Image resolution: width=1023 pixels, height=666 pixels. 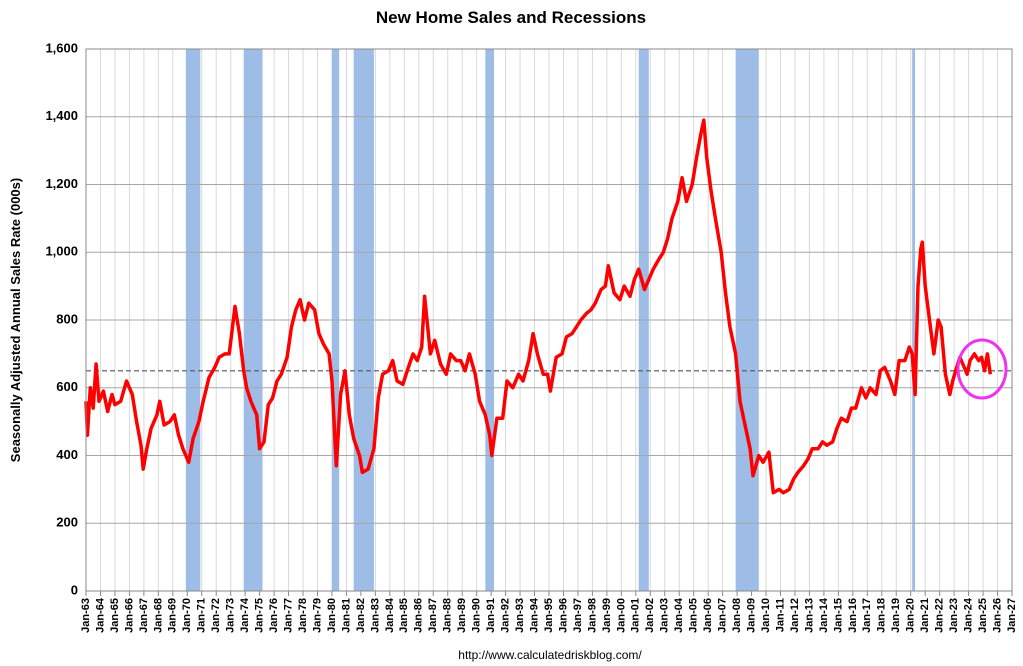 What do you see at coordinates (650, 615) in the screenshot?
I see `x-tick-label: Jan-02` at bounding box center [650, 615].